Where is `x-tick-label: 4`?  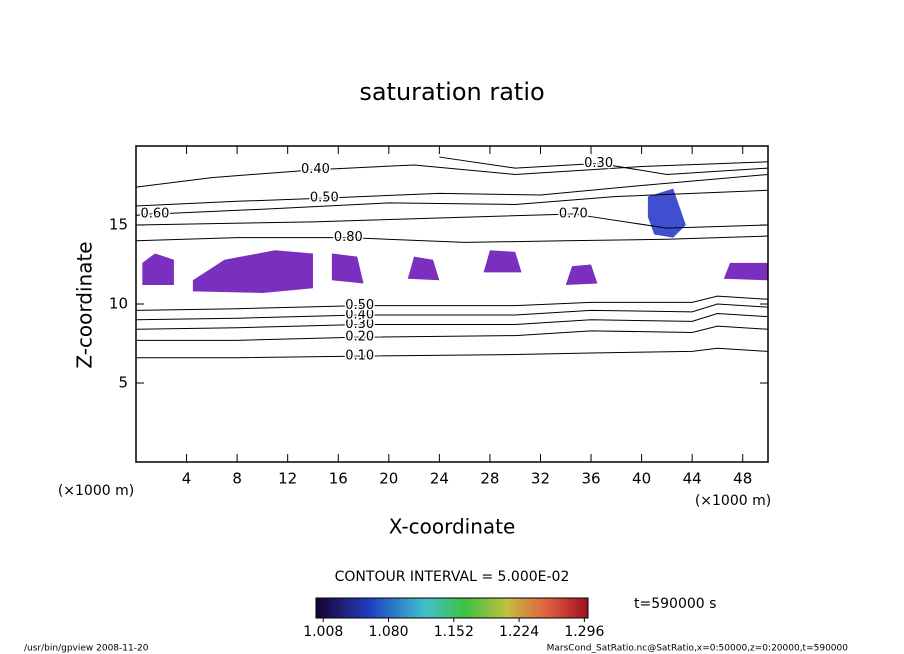 x-tick-label: 4 is located at coordinates (187, 479).